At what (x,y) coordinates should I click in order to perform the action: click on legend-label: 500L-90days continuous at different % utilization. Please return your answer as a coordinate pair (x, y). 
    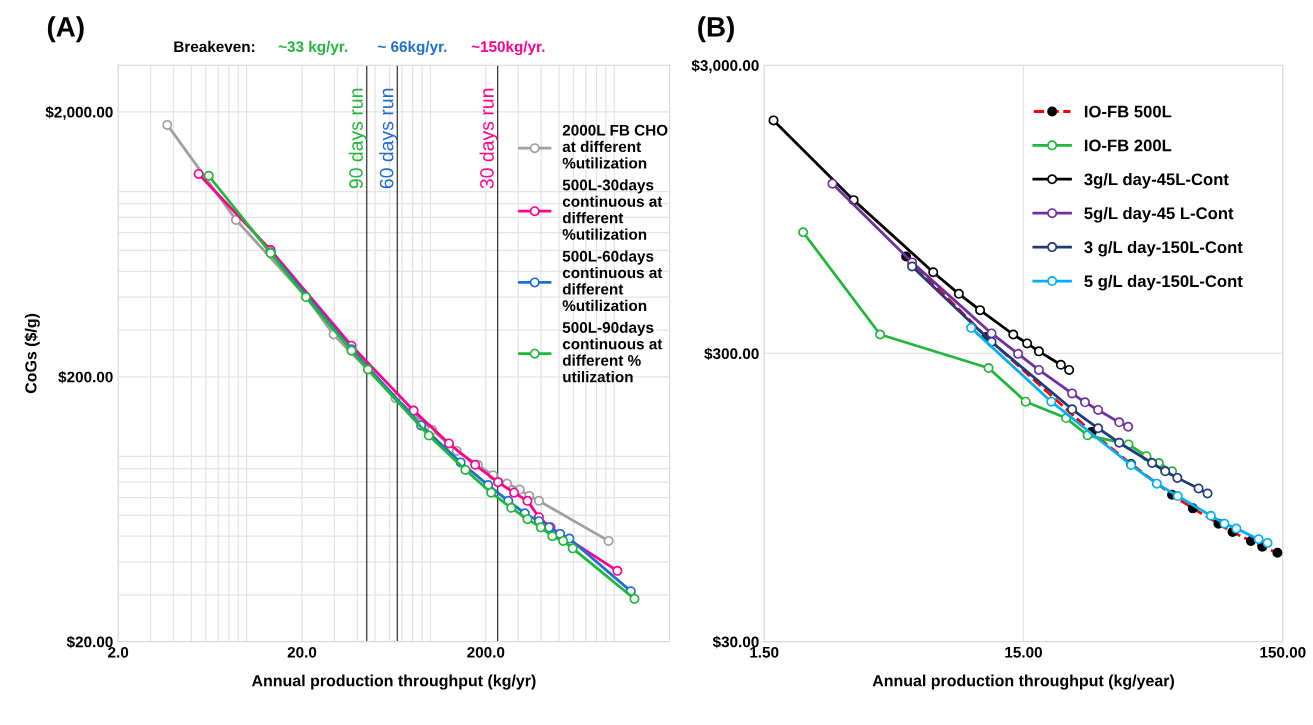
    Looking at the image, I should click on (612, 352).